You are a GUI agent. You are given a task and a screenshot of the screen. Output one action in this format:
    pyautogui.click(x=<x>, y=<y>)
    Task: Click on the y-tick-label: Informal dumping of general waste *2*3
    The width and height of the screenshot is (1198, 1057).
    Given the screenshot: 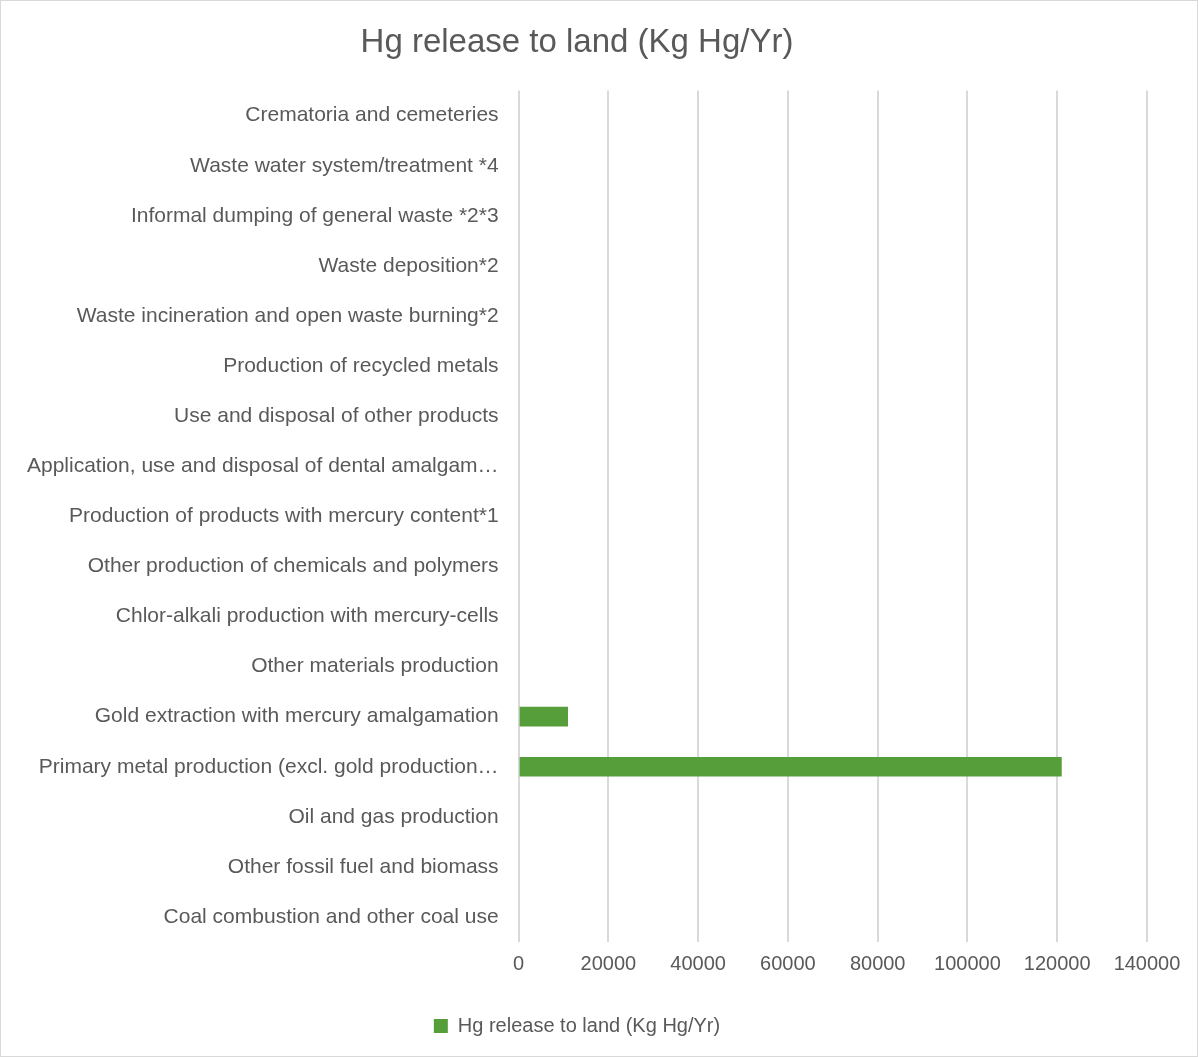 What is the action you would take?
    pyautogui.click(x=314, y=214)
    